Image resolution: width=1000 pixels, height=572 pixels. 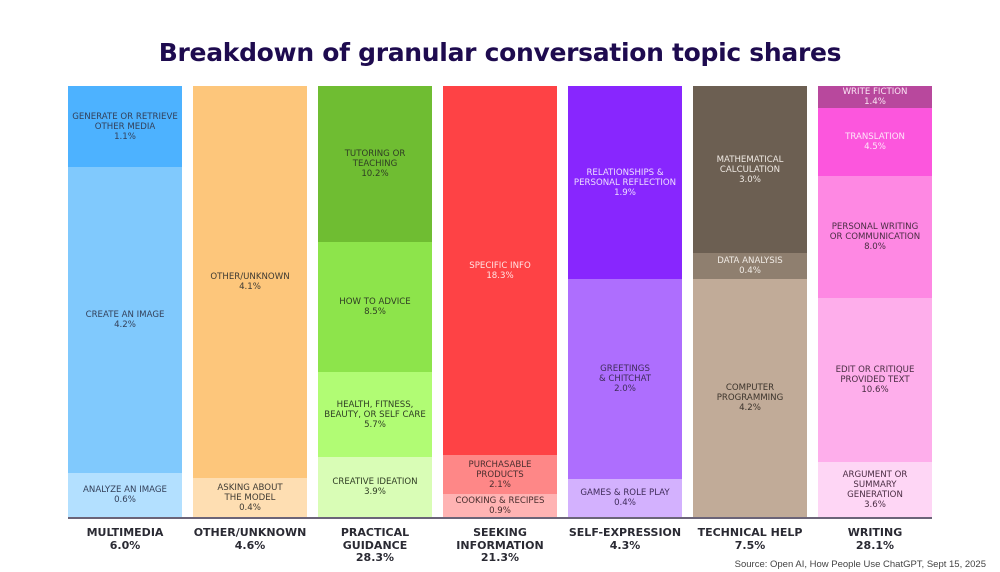 I want to click on segment-value: 2.1%, so click(x=500, y=484).